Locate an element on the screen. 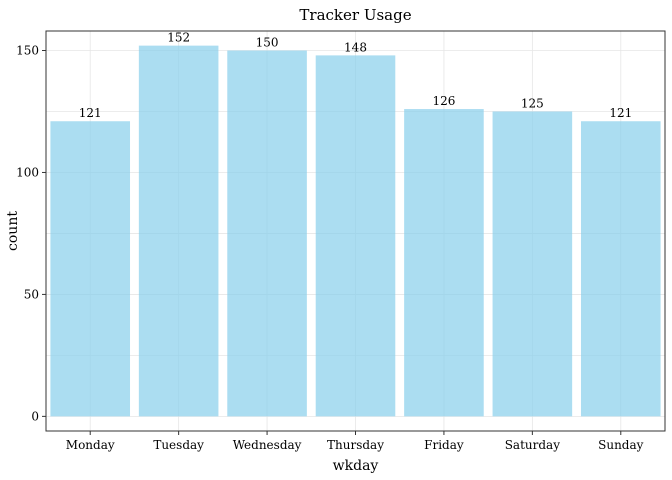 This screenshot has width=672, height=480. bar-wednesday is located at coordinates (267, 233).